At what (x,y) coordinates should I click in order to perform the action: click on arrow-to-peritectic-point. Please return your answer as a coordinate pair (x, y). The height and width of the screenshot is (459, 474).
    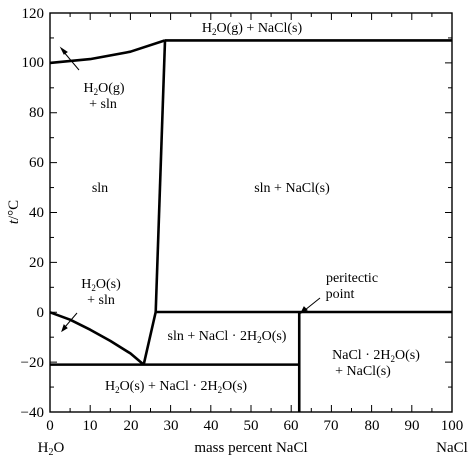
    Looking at the image, I should click on (312, 304).